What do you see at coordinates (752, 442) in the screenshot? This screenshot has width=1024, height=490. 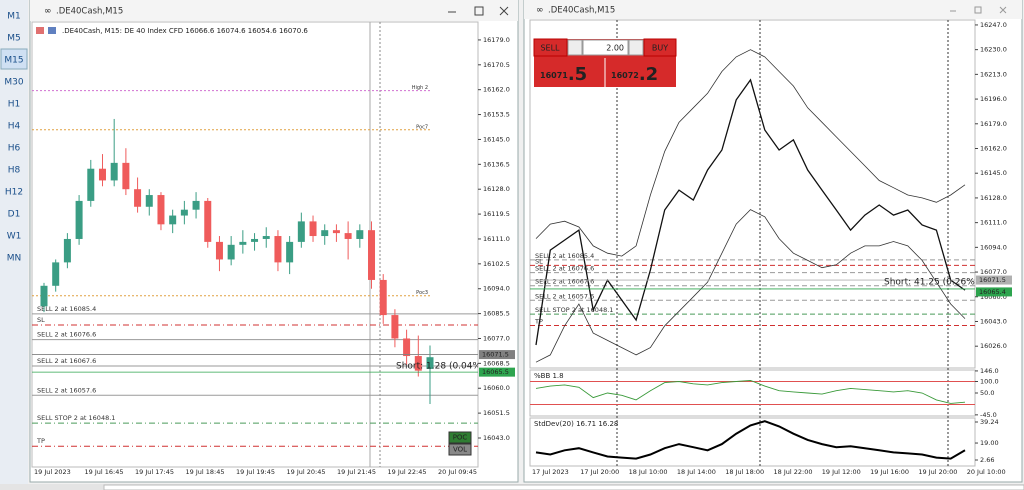 I see `std-panel` at bounding box center [752, 442].